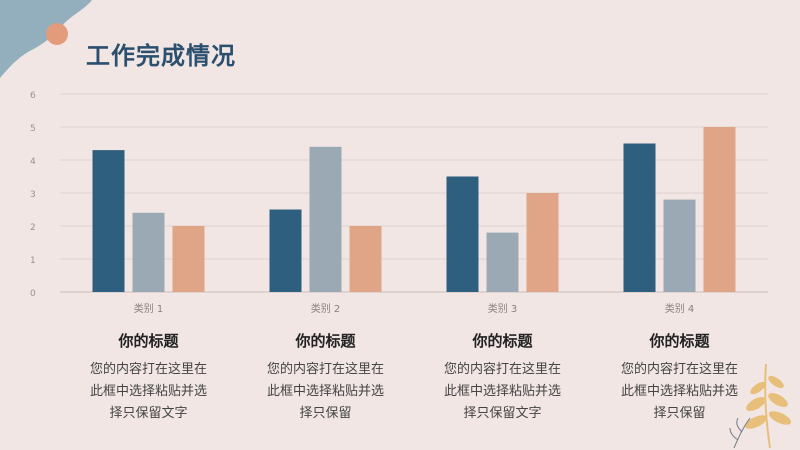 The image size is (800, 450). Describe the element at coordinates (680, 308) in the screenshot. I see `x-tick-label: 类别 4` at that location.